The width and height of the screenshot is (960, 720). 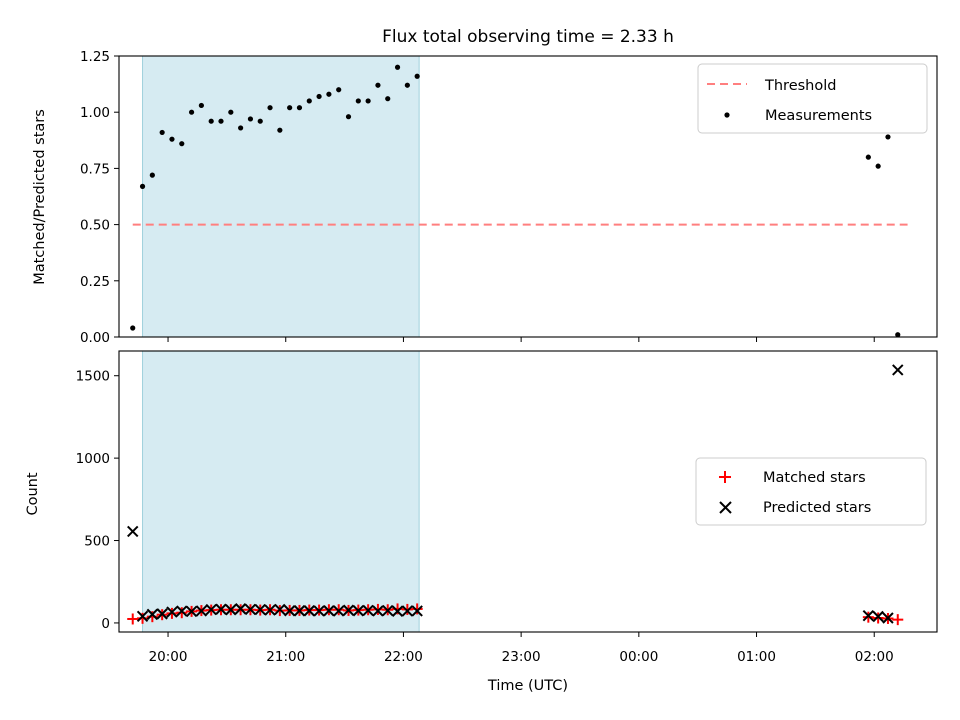 I want to click on observing-window-shade-bottom, so click(x=281, y=491).